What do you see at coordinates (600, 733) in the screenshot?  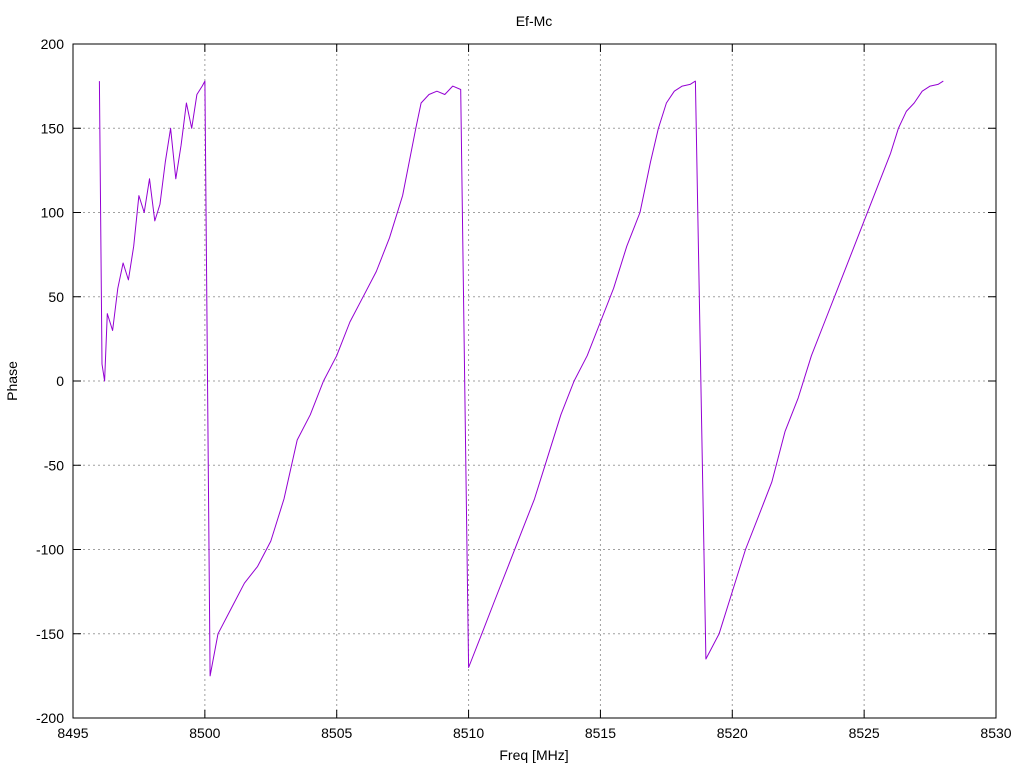 I see `x-tick-label: 8515` at bounding box center [600, 733].